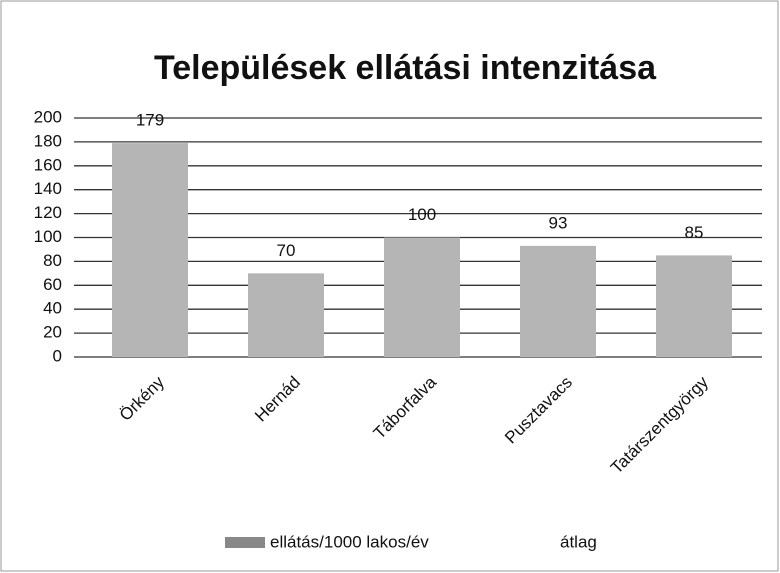 The image size is (780, 573). I want to click on y-tick-label: 60, so click(52, 284).